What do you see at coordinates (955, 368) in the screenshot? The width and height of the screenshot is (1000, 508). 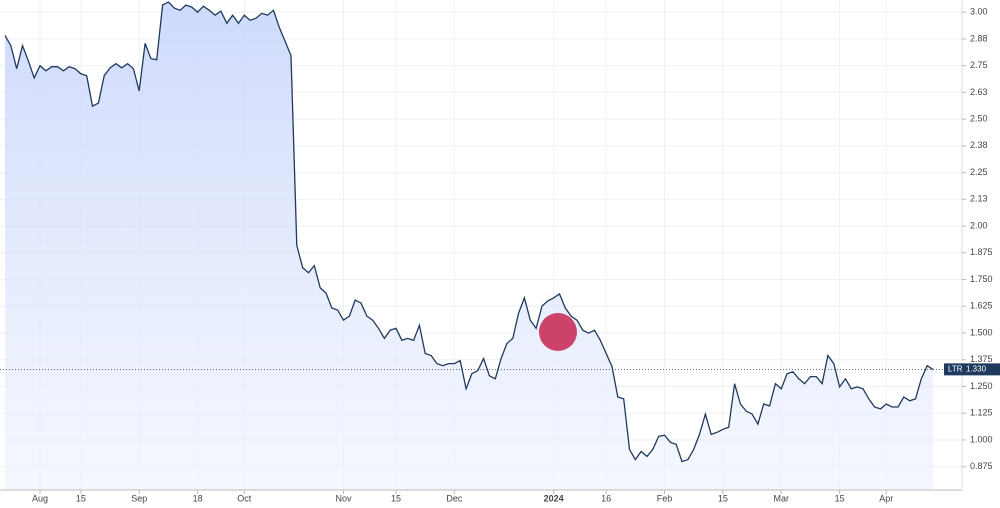 I see `series-name: LTR` at bounding box center [955, 368].